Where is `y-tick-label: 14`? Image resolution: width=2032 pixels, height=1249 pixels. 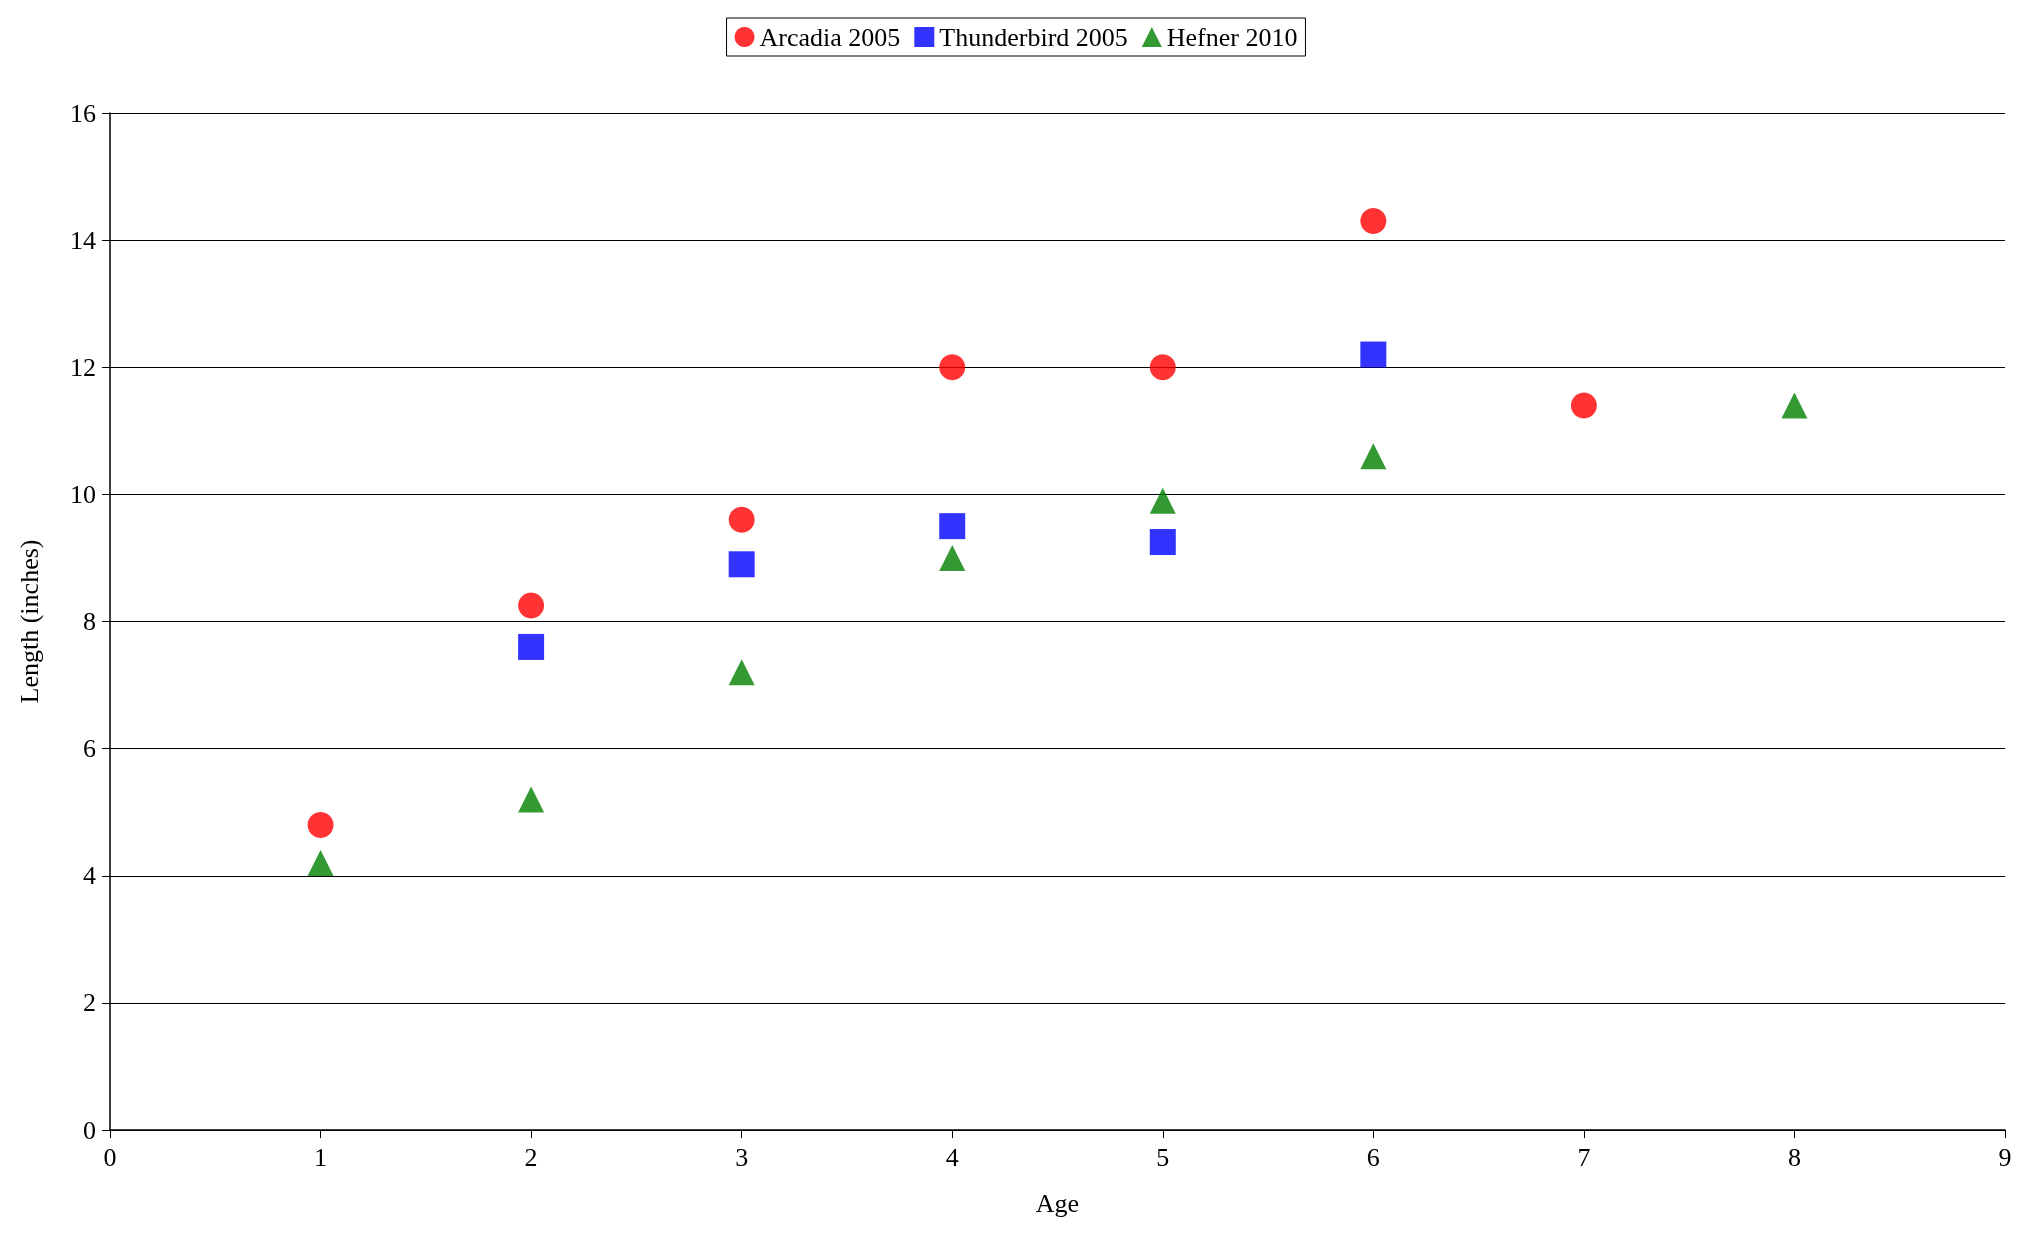 y-tick-label: 14 is located at coordinates (83, 240).